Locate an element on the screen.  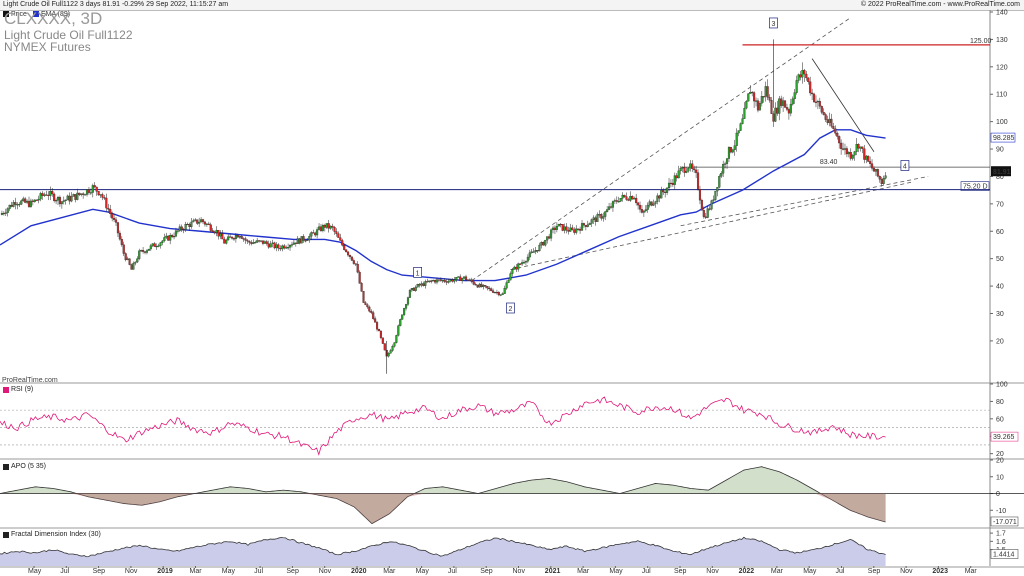
level-label: 83.40 is located at coordinates (829, 162).